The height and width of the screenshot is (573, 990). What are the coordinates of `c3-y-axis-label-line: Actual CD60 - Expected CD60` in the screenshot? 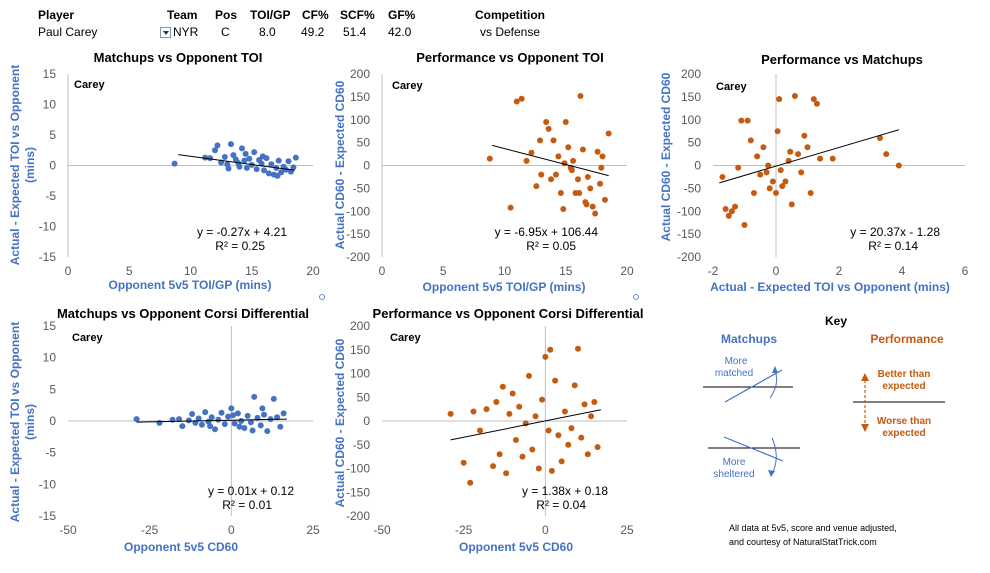 It's located at (666, 156).